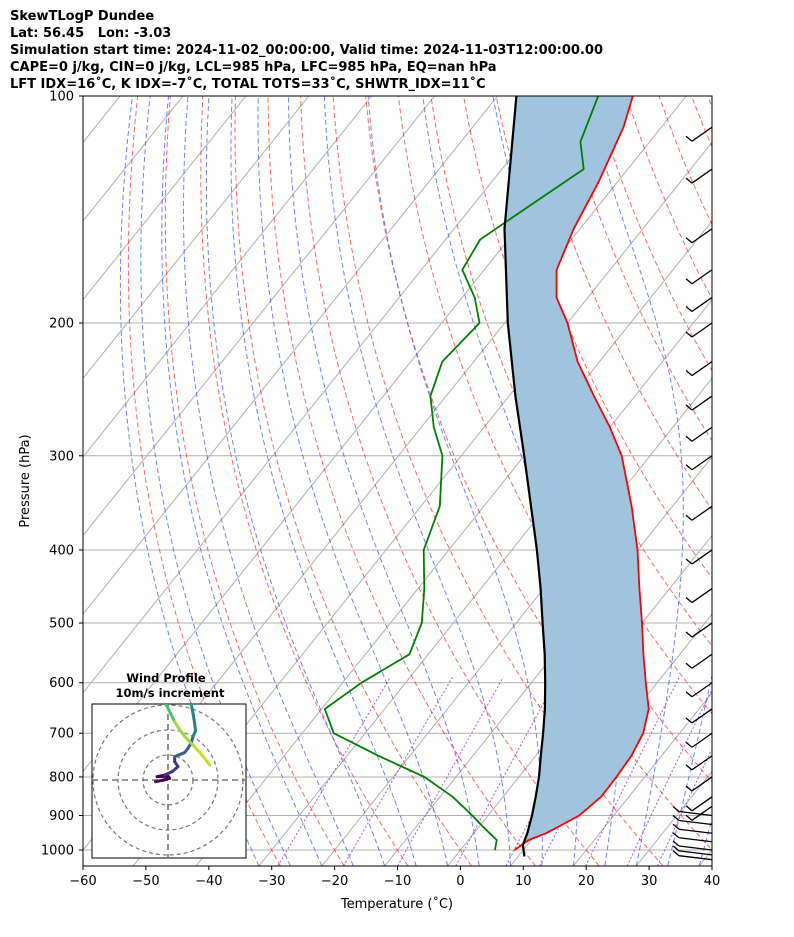 The width and height of the screenshot is (794, 937). Describe the element at coordinates (705, 841) in the screenshot. I see `moist-adiabat` at that location.